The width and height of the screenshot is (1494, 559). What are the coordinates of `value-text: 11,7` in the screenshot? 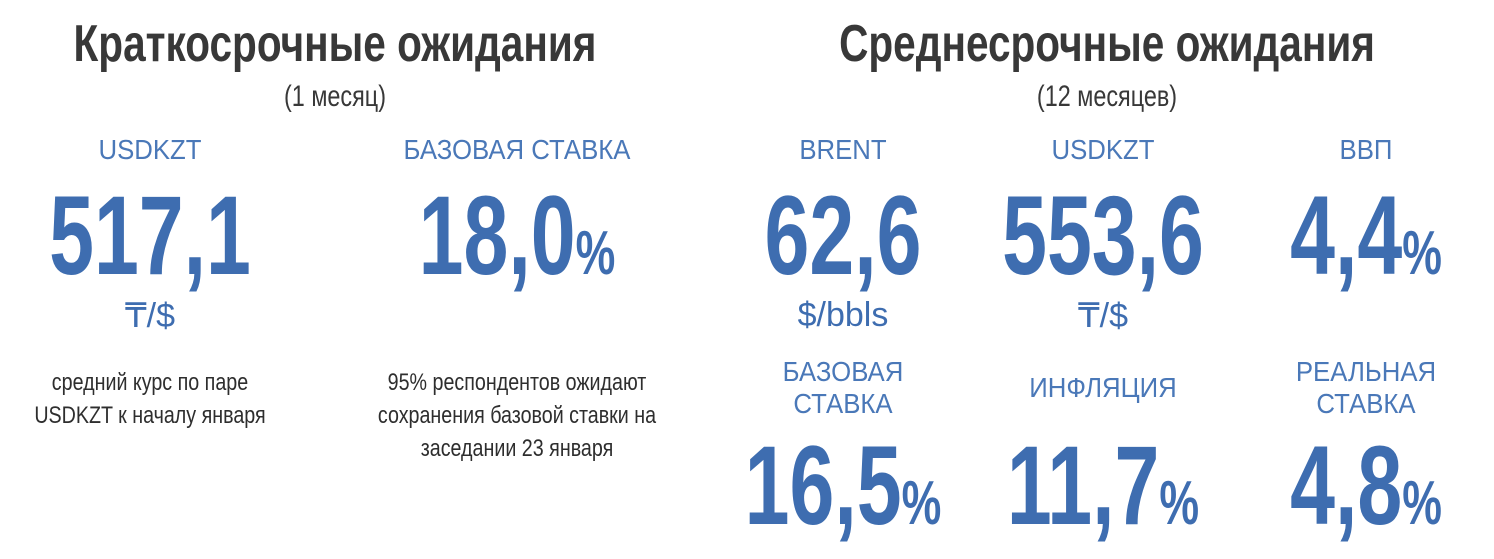 It's located at (1083, 485).